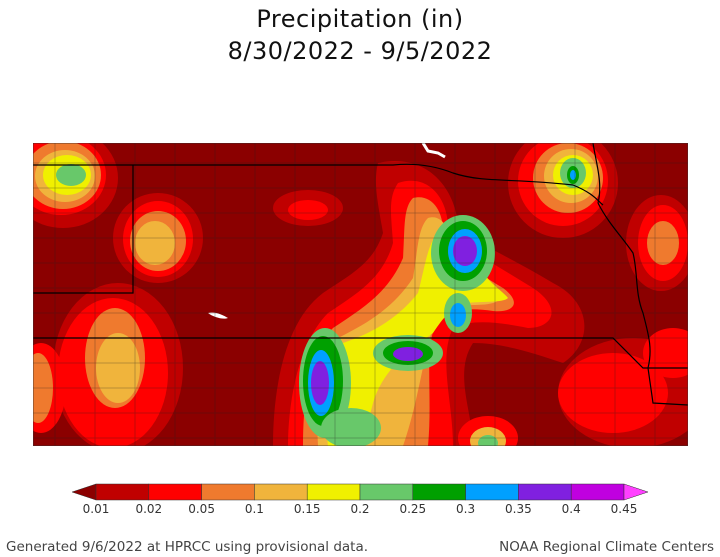 The image size is (720, 557). What do you see at coordinates (563, 190) in the screenshot?
I see `precip-area-northeast` at bounding box center [563, 190].